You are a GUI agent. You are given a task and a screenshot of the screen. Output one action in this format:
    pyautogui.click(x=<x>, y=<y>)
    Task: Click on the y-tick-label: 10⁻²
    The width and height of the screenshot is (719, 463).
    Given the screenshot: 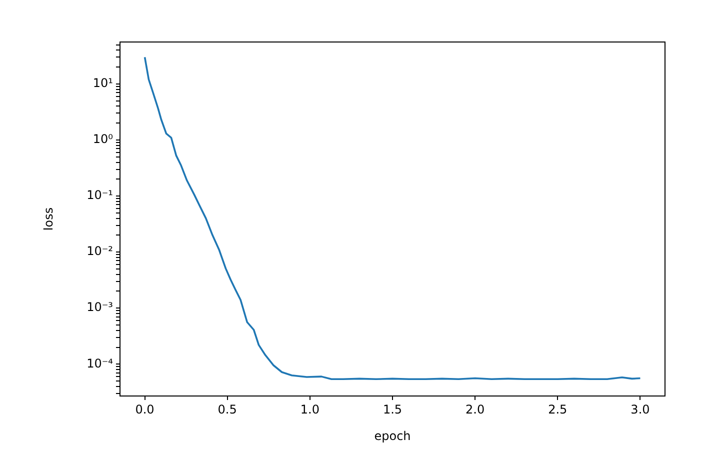 What is the action you would take?
    pyautogui.click(x=100, y=251)
    